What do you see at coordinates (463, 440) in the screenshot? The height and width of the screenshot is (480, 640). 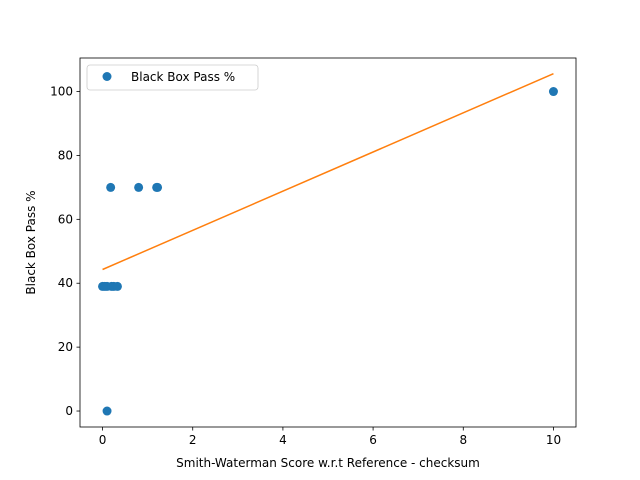 I see `x-tick-label: 8` at bounding box center [463, 440].